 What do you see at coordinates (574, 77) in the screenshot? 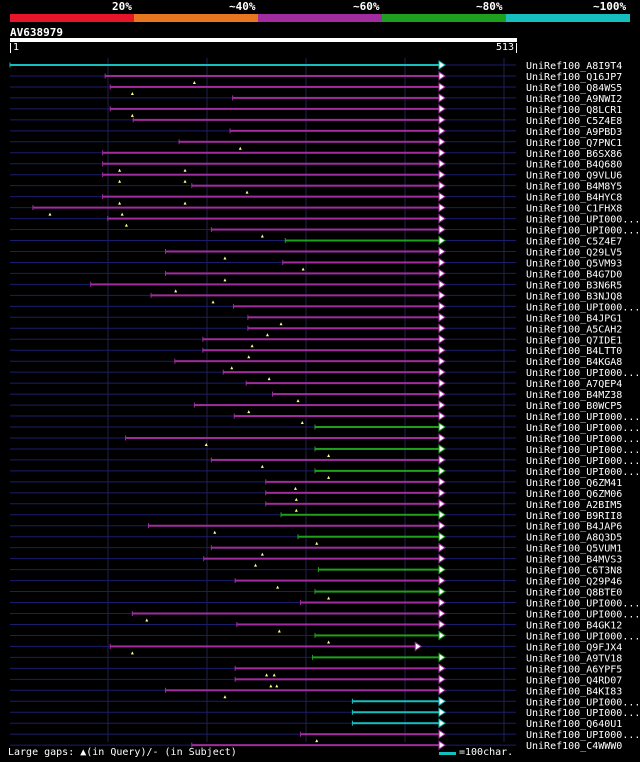
I see `hit-label: UniRef100_Q16JP7` at bounding box center [574, 77].